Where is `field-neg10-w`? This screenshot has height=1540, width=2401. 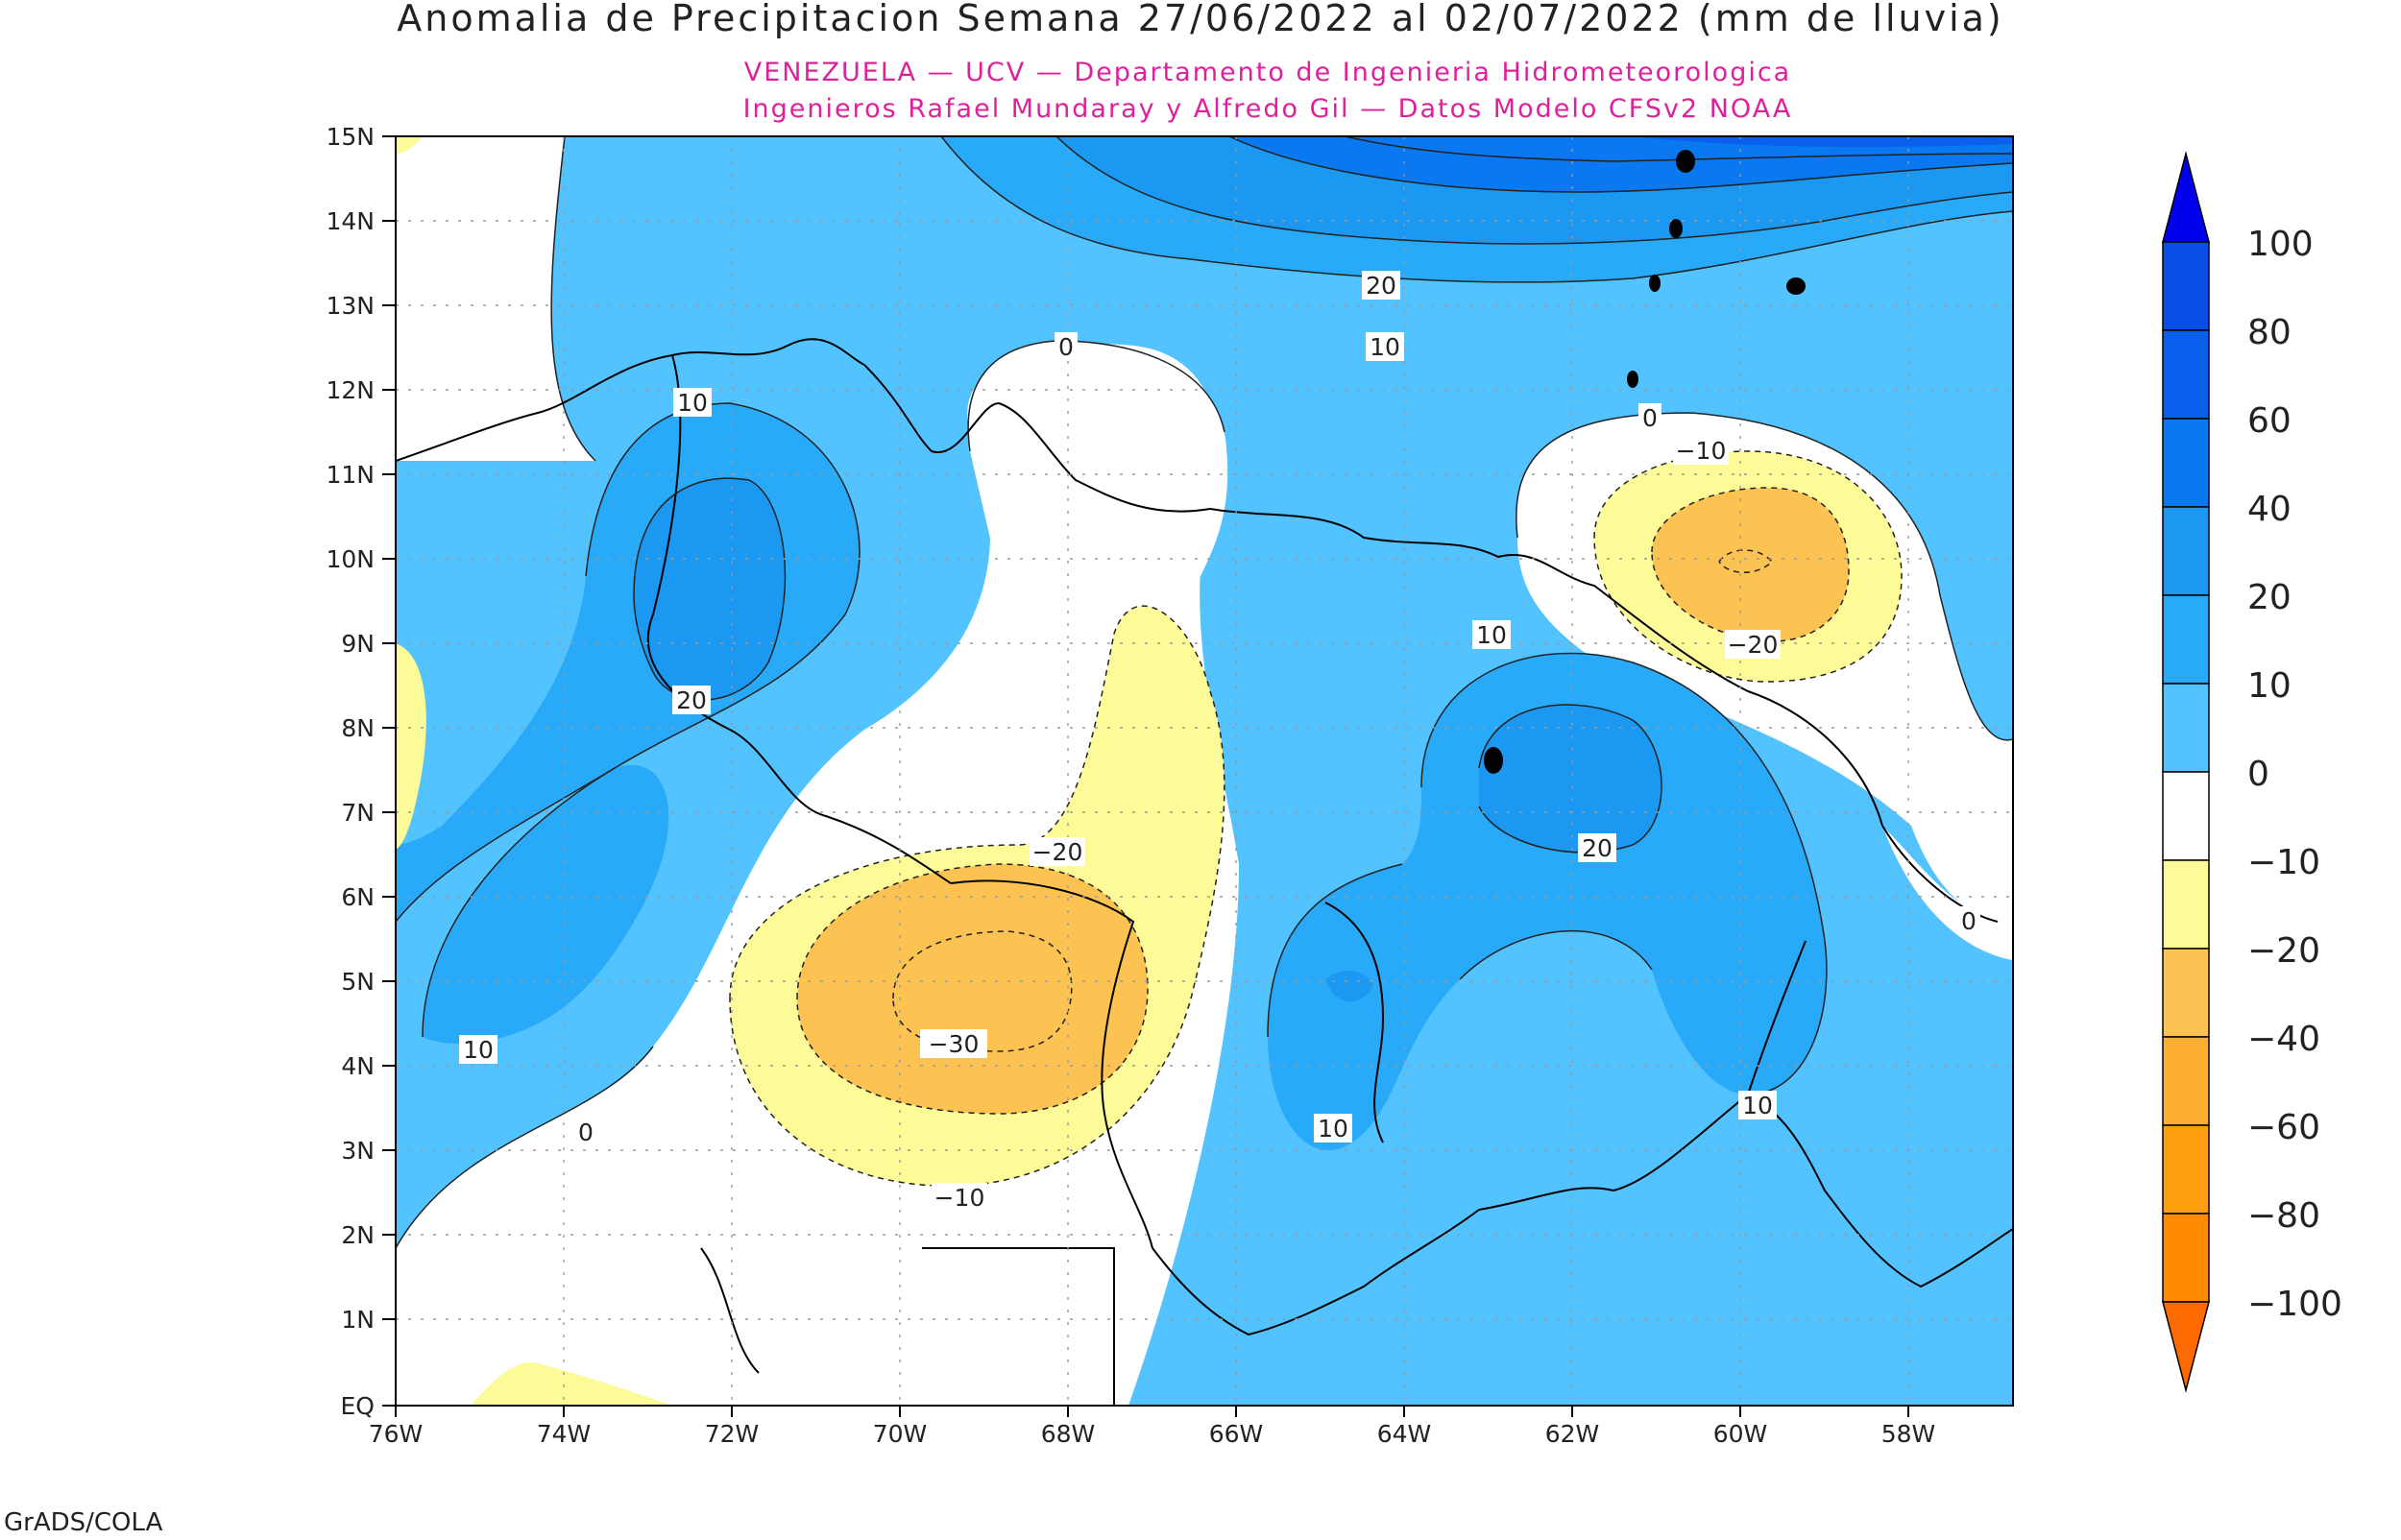
field-neg10-w is located at coordinates (411, 746).